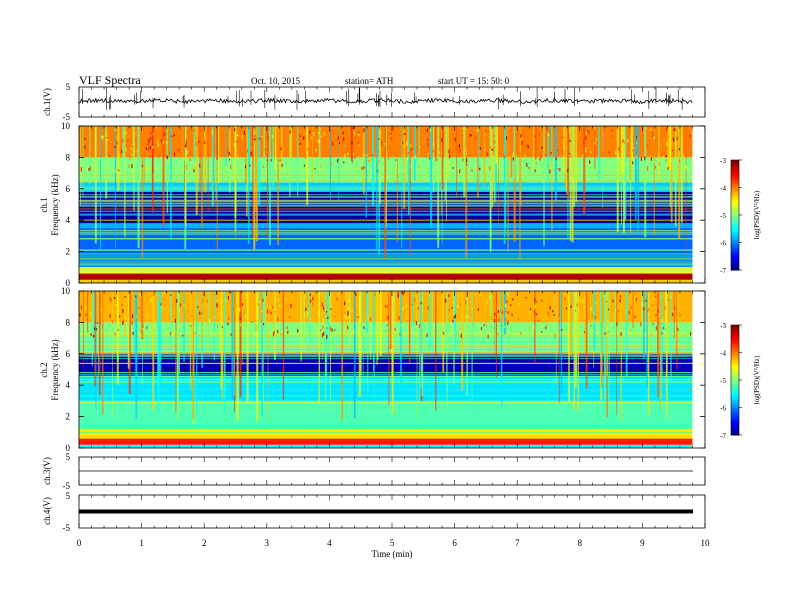 The image size is (792, 612). What do you see at coordinates (68, 417) in the screenshot?
I see `ytick-label: 2` at bounding box center [68, 417].